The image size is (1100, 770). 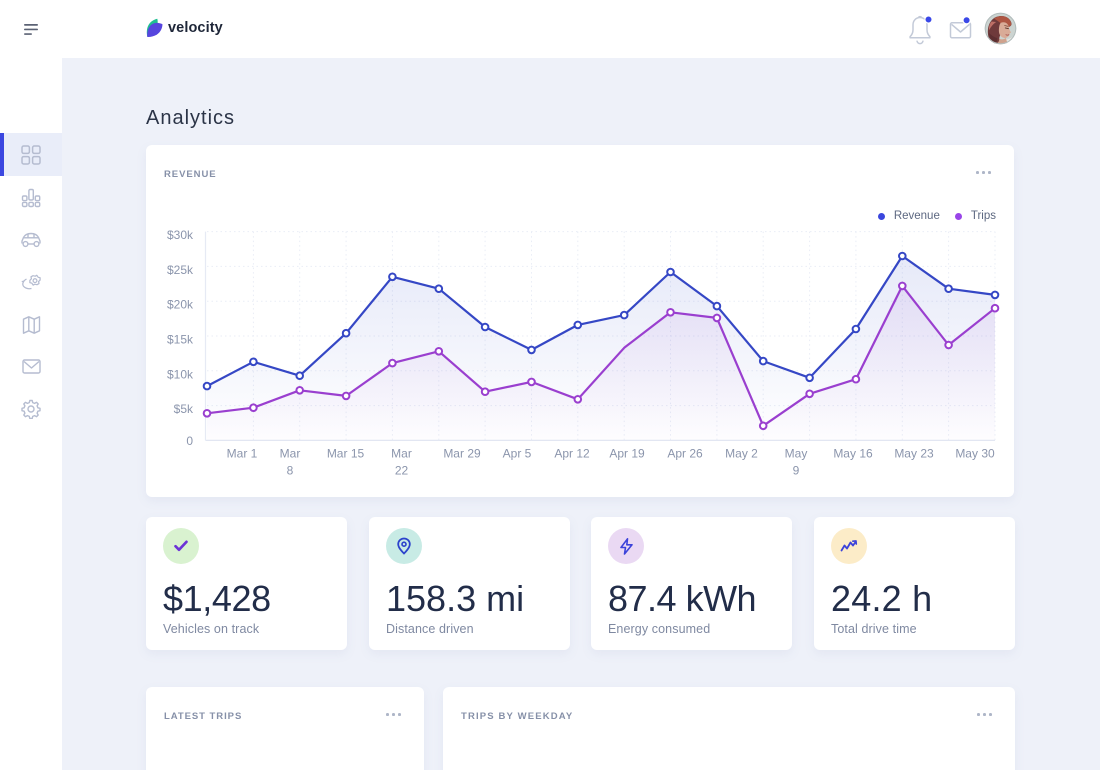 What do you see at coordinates (741, 454) in the screenshot?
I see `svg-text: May 2` at bounding box center [741, 454].